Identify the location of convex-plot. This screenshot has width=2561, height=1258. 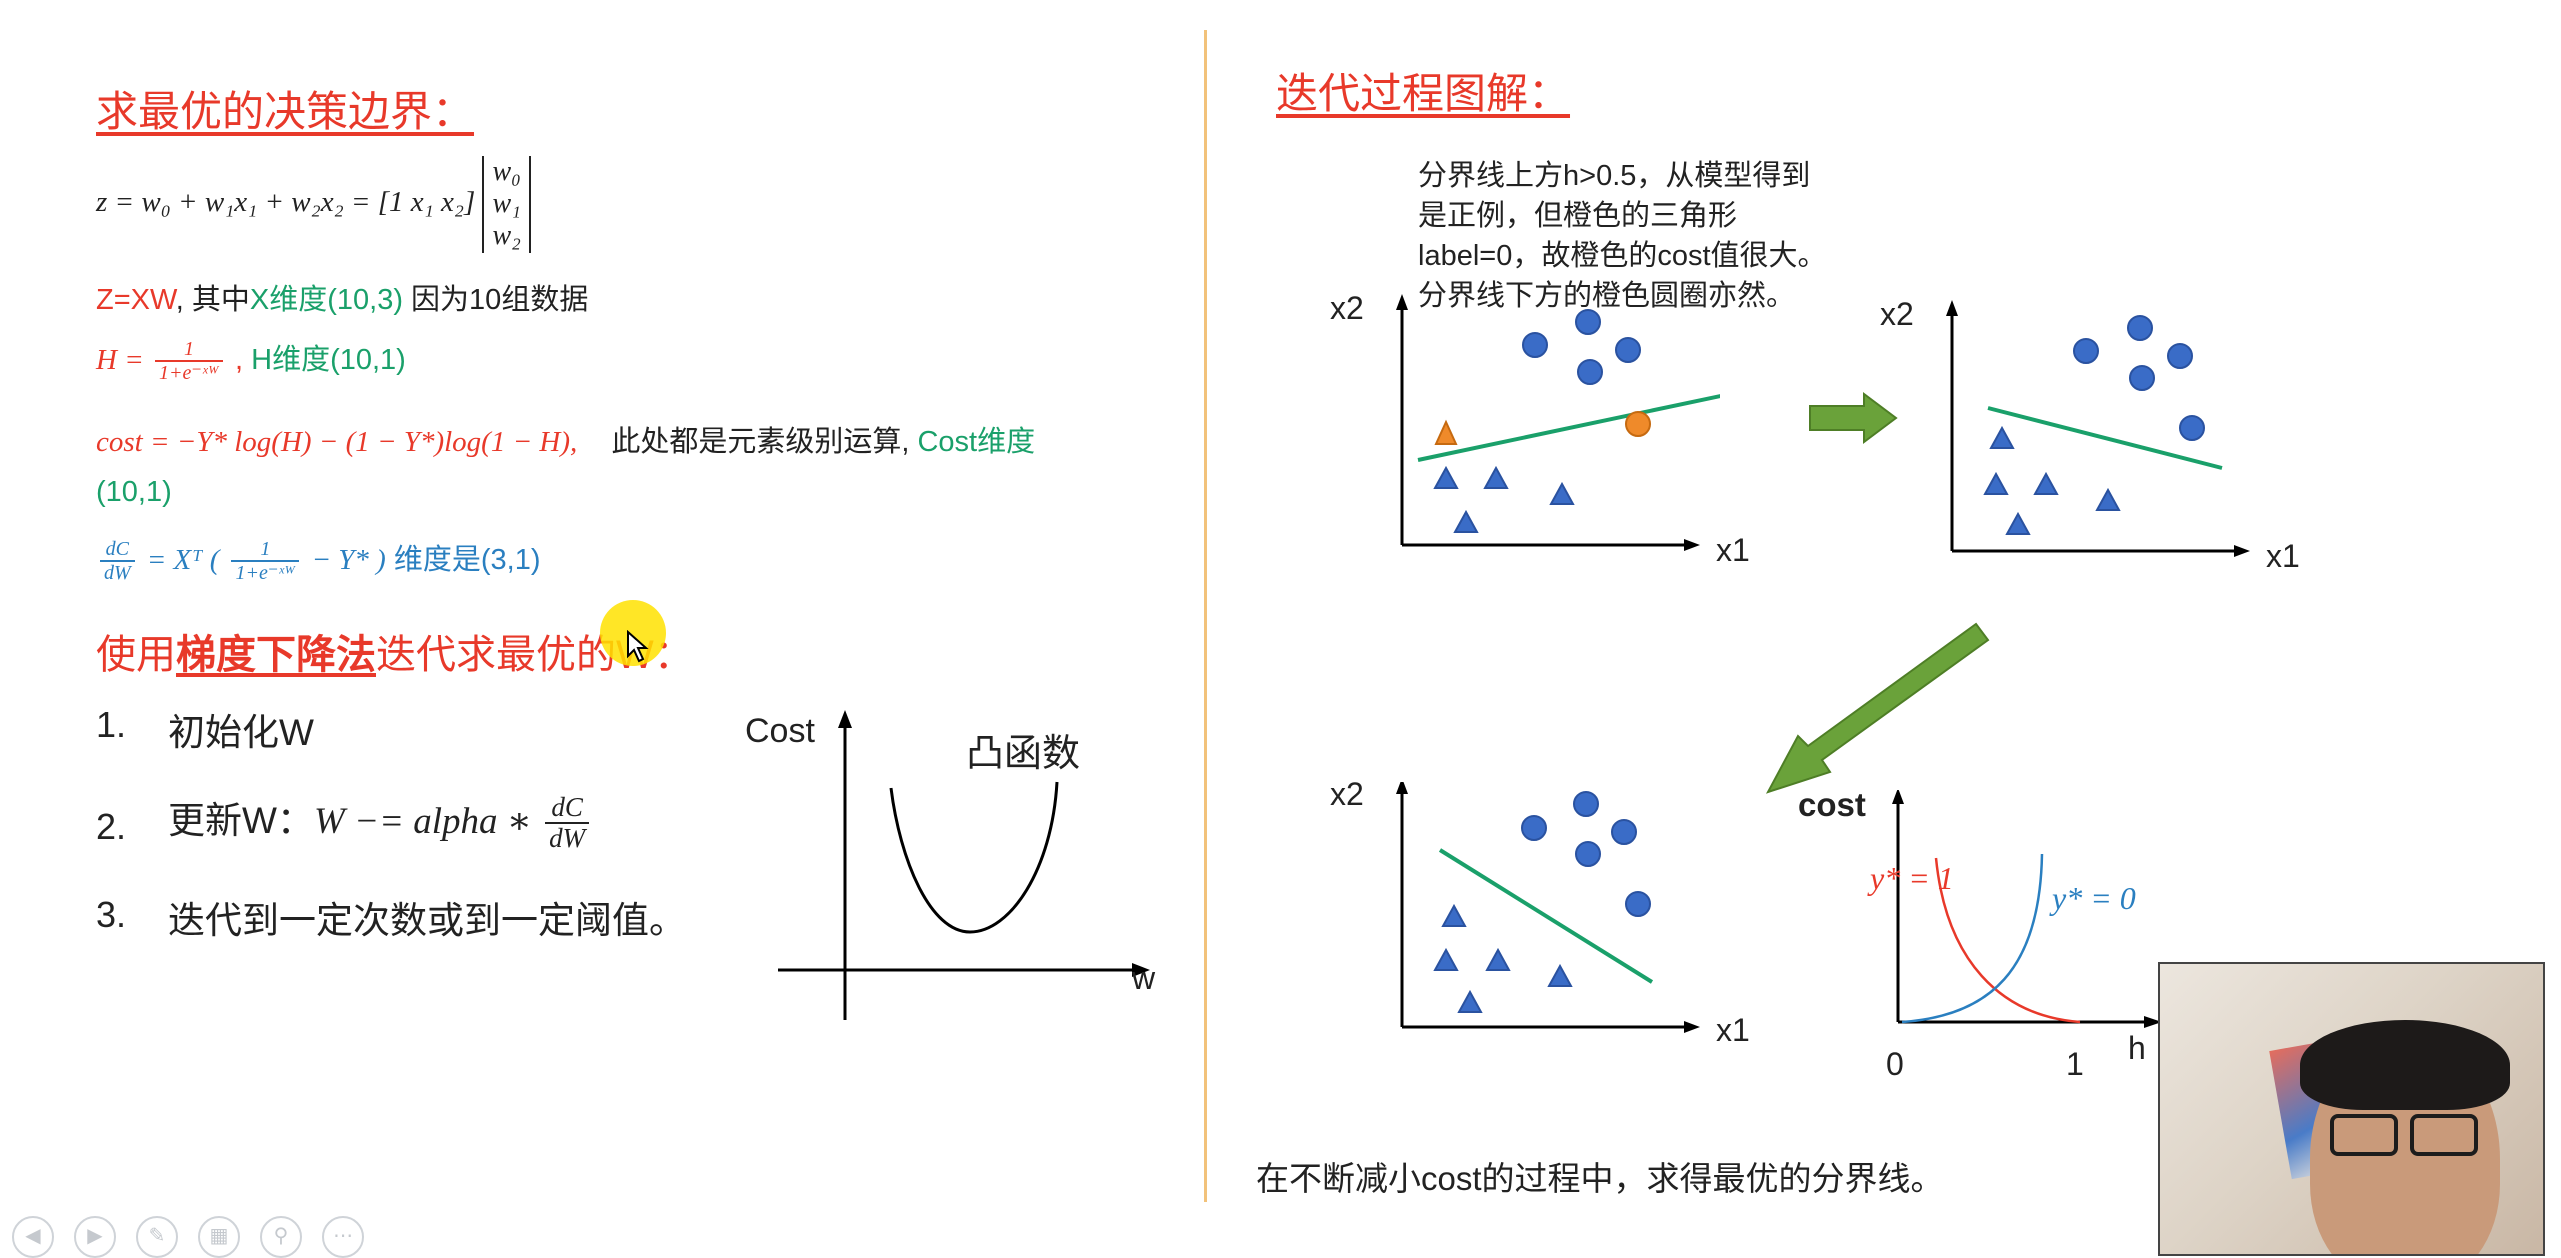
(964, 865).